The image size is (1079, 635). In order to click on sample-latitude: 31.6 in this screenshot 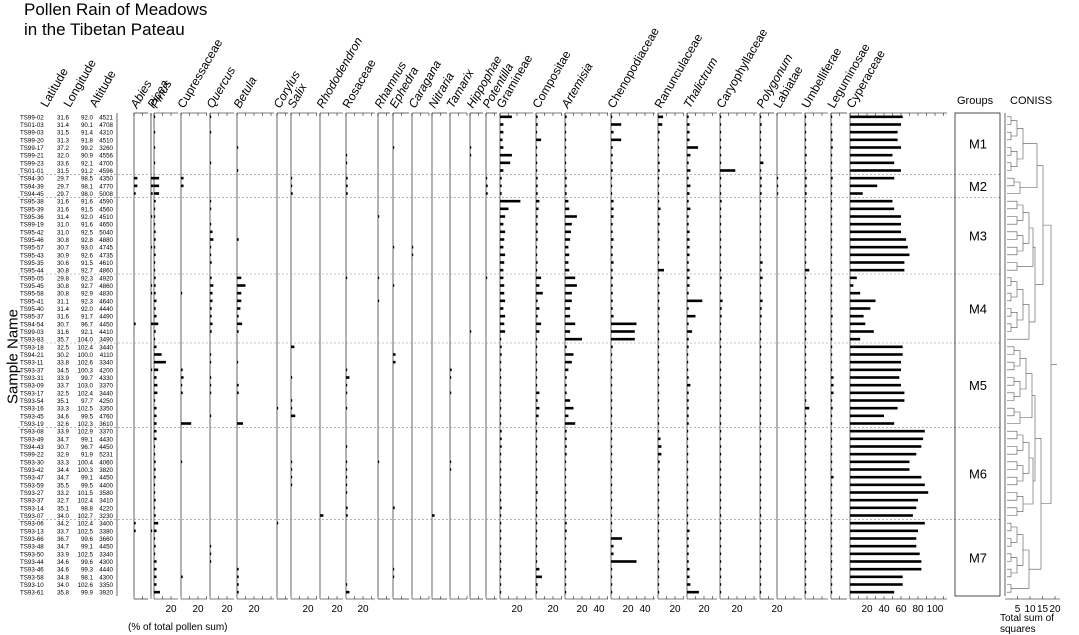, I will do `click(63, 332)`.